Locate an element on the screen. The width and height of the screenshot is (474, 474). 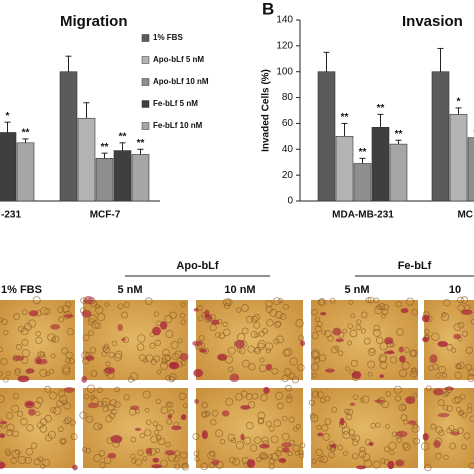
significance-marker: ** is located at coordinates (345, 117).